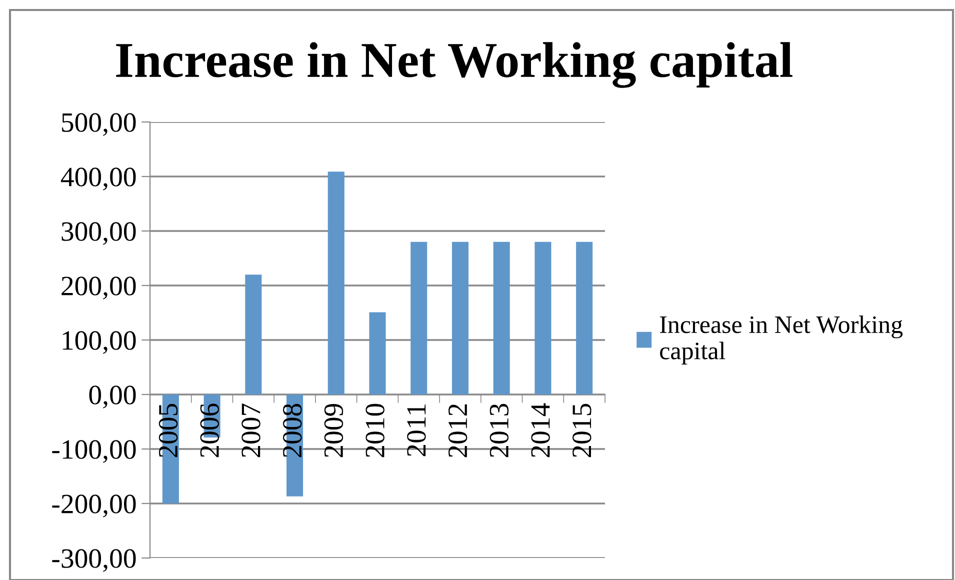 The image size is (955, 580). Describe the element at coordinates (99, 288) in the screenshot. I see `y-tick-label: 200,00` at that location.